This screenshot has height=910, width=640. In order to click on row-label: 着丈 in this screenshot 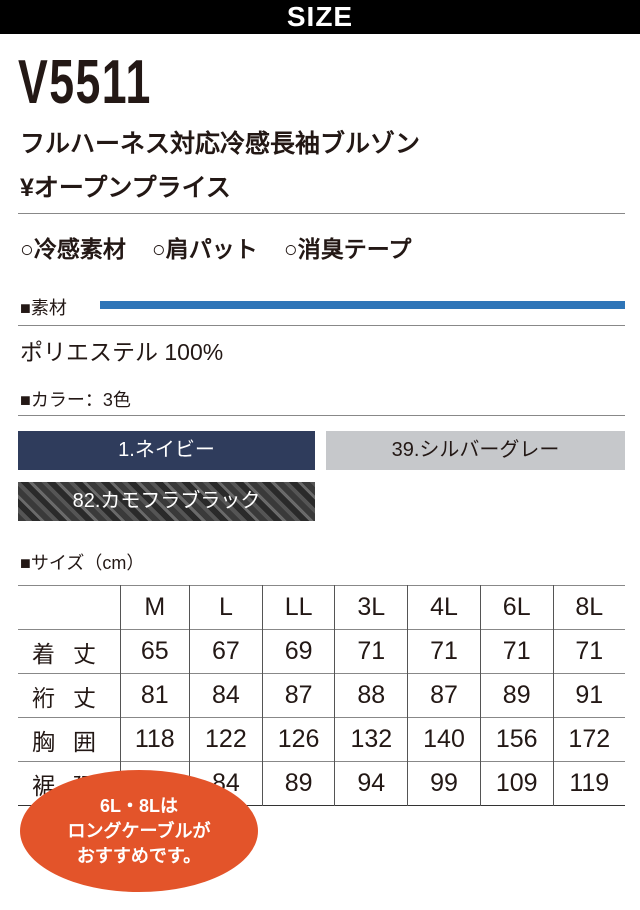, I will do `click(73, 653)`.